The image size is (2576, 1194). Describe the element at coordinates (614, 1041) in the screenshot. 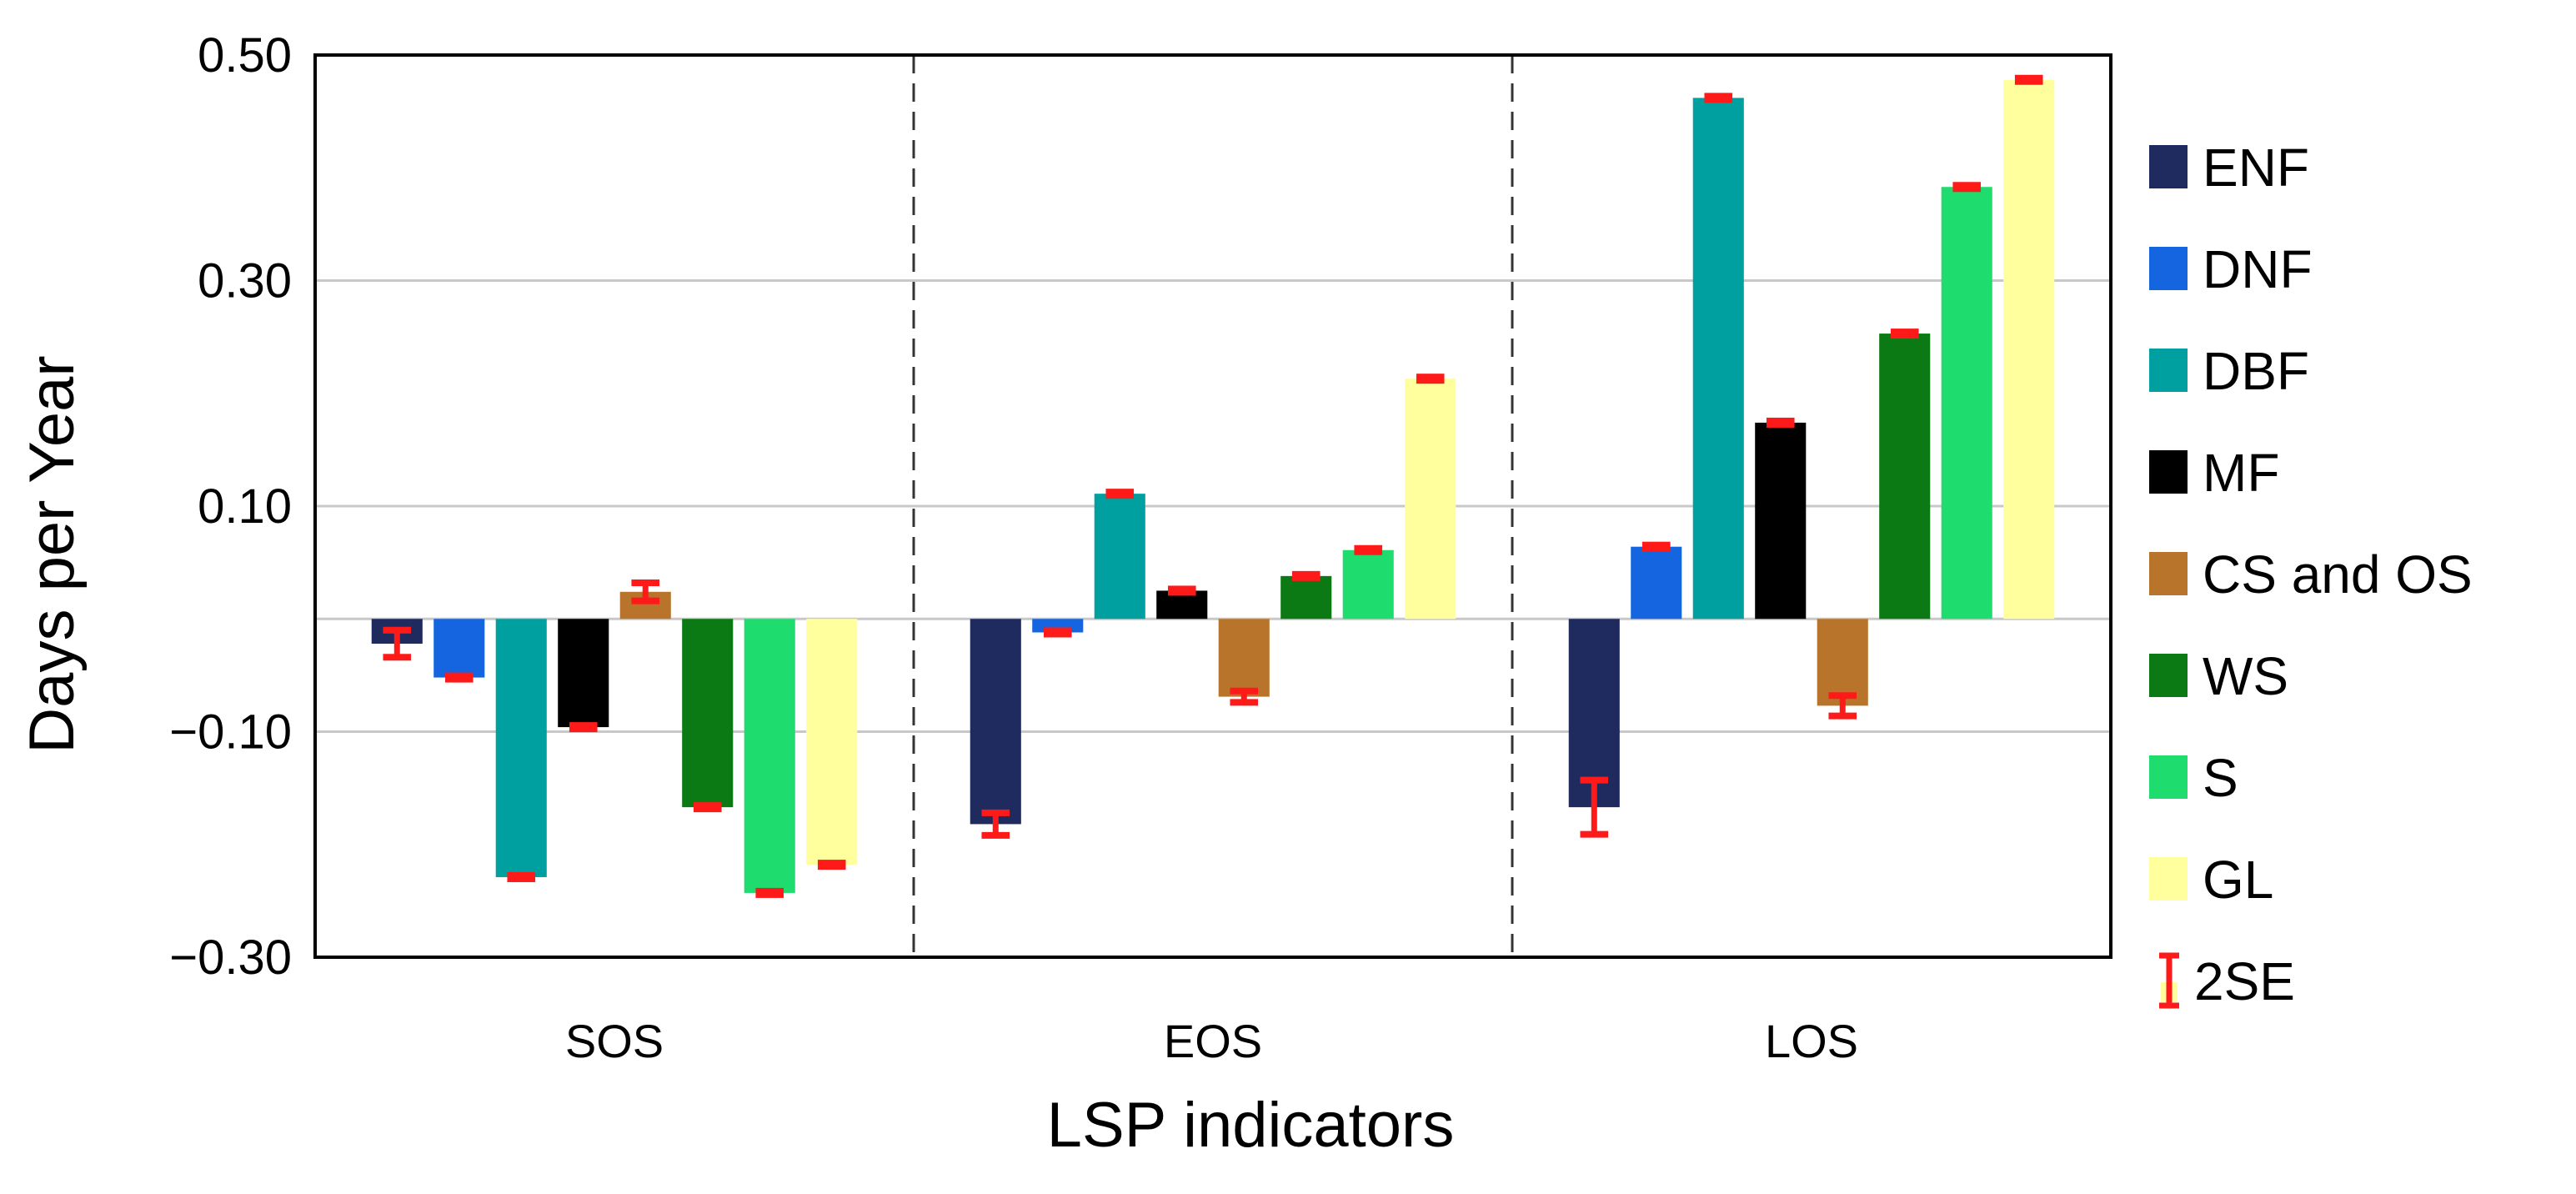

I see `x-tick-label: SOS` at that location.